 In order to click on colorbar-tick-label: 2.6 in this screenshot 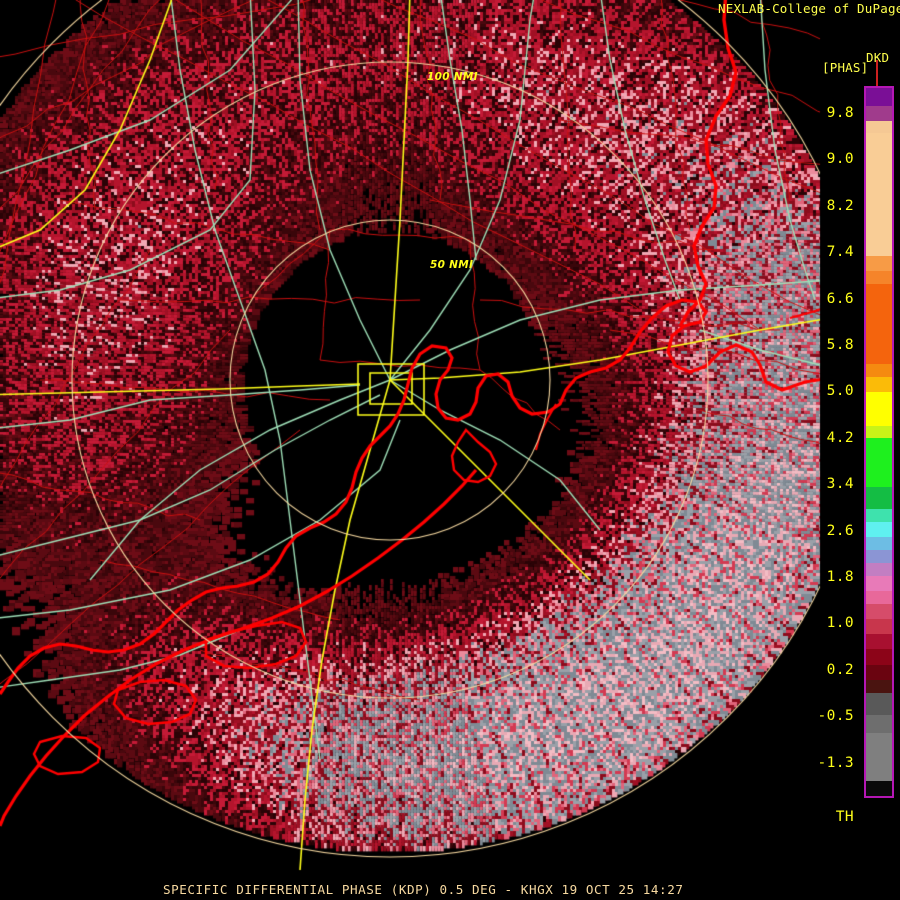, I will do `click(840, 530)`.